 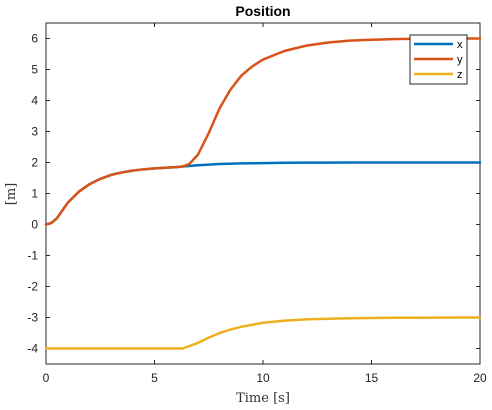 What do you see at coordinates (32, 318) in the screenshot?
I see `y-tick-label: -3` at bounding box center [32, 318].